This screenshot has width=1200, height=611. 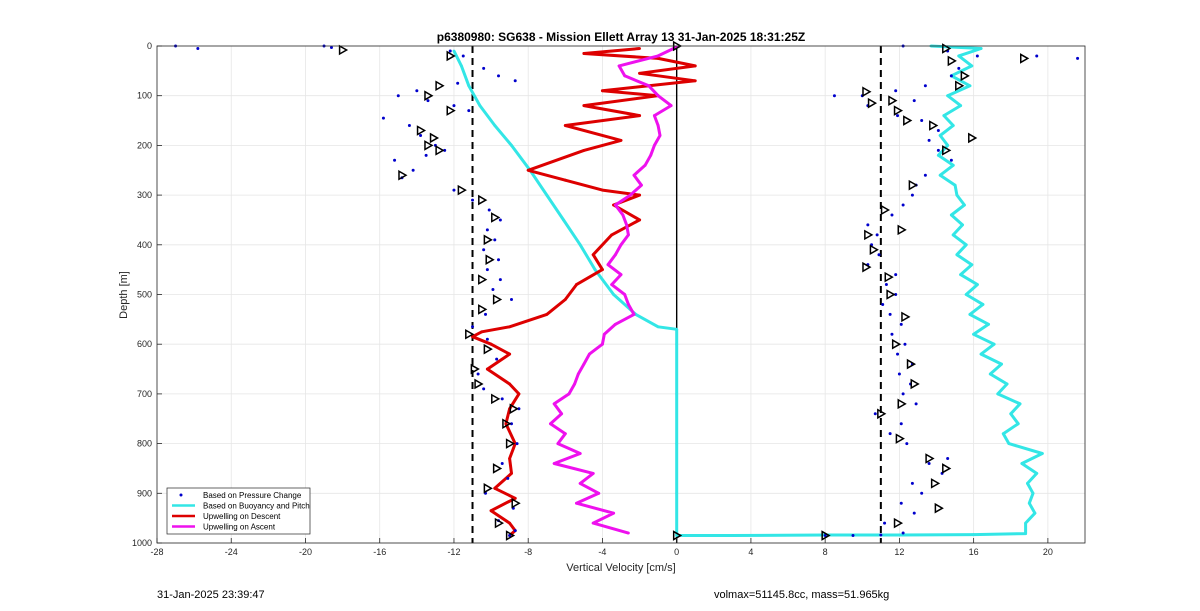 I want to click on legend-box, so click(x=238, y=511).